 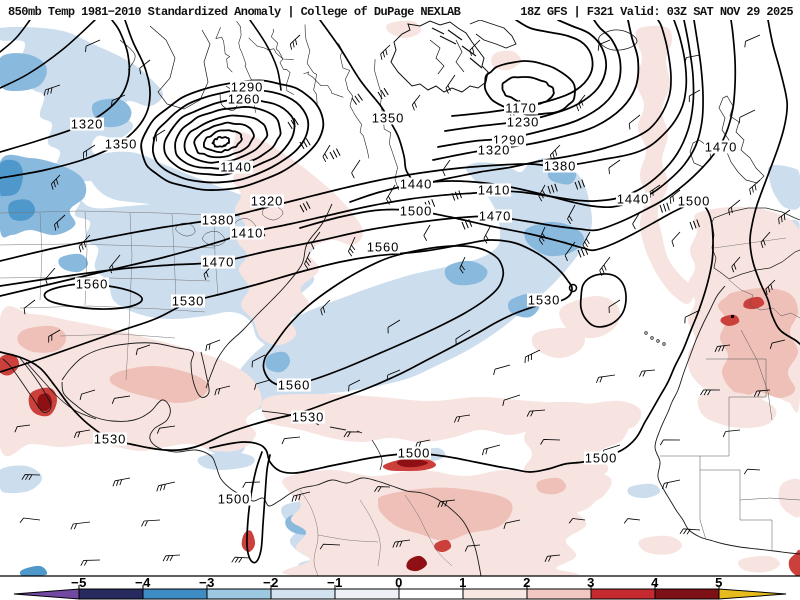 What do you see at coordinates (244, 99) in the screenshot?
I see `svg-text: 1260` at bounding box center [244, 99].